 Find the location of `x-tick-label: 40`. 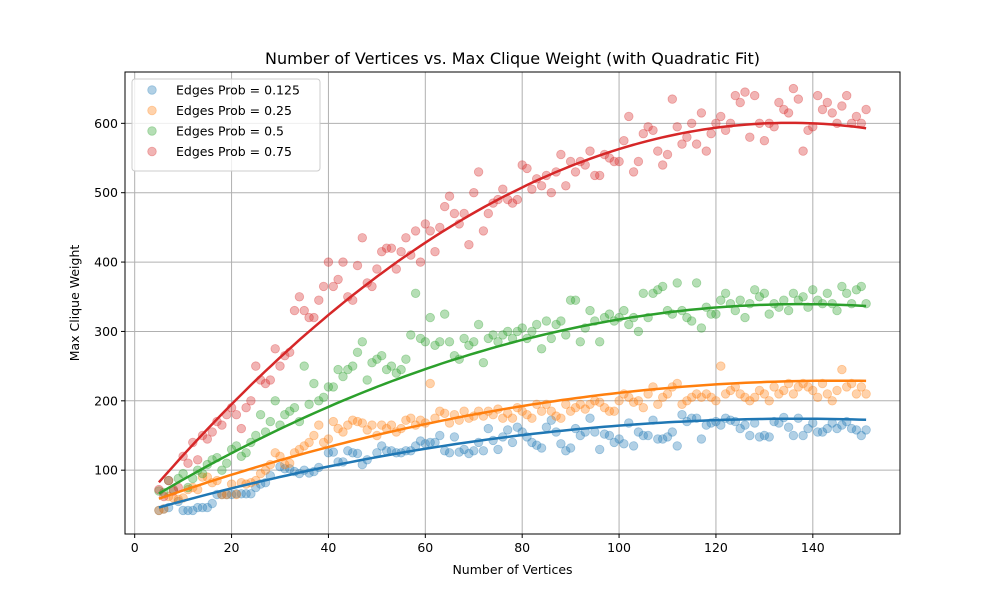

x-tick-label: 40 is located at coordinates (328, 547).